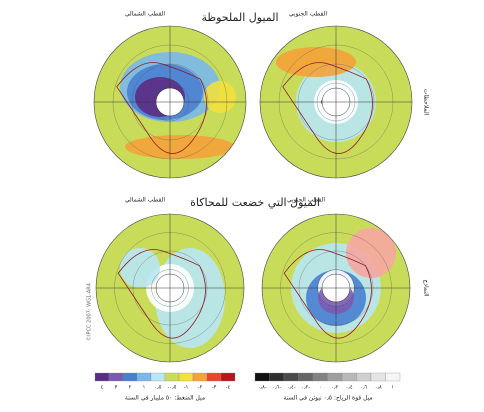 Image resolution: width=484 pixels, height=412 pixels. Describe the element at coordinates (89, 312) in the screenshot. I see `credit: ©IPCC 2007: WG1-AR4` at that location.